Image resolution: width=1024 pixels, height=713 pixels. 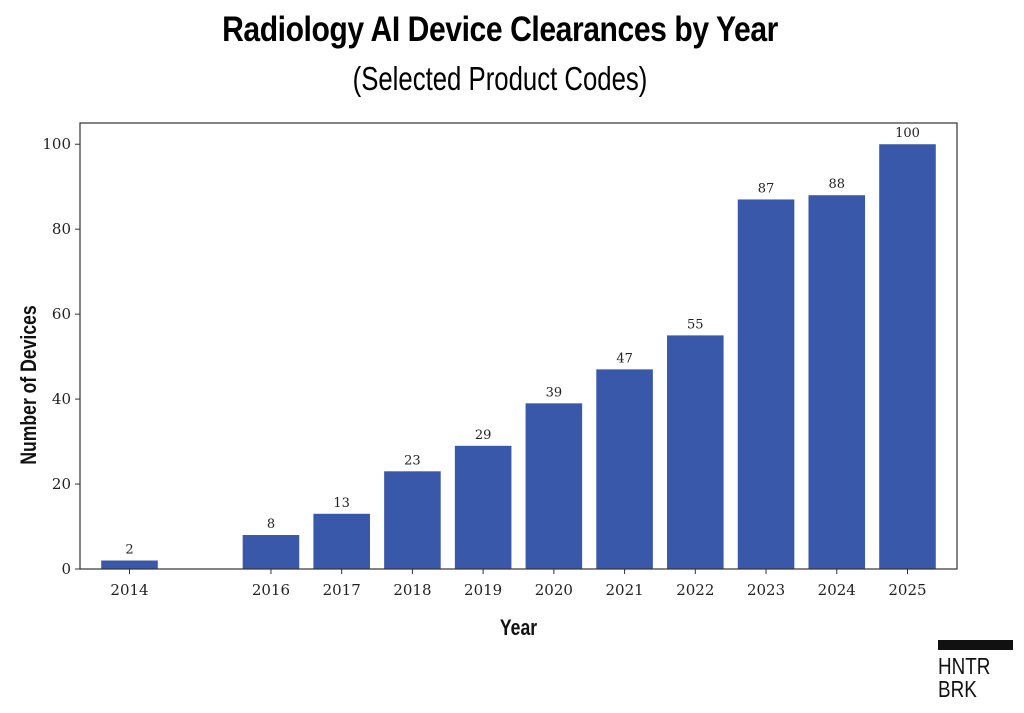 What do you see at coordinates (412, 460) in the screenshot?
I see `data-label-2018: 23` at bounding box center [412, 460].